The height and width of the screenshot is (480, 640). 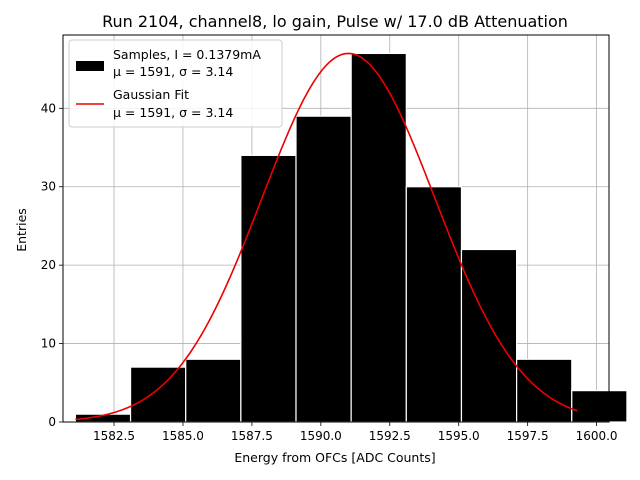 I want to click on legend-fit-label-line2: μ = 1591, σ = 3.14, so click(x=173, y=112).